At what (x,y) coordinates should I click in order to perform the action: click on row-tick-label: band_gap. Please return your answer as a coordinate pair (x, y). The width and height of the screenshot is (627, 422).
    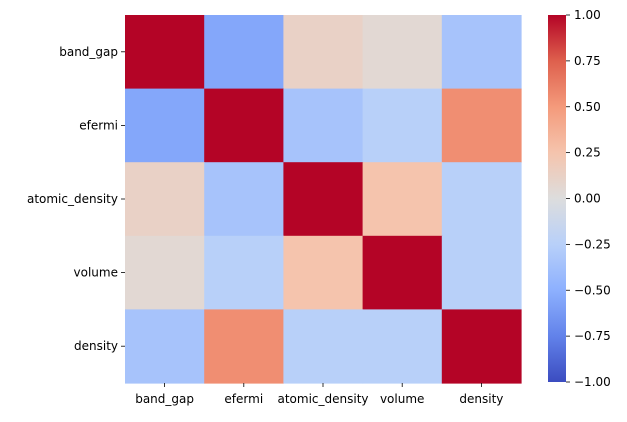
    Looking at the image, I should click on (88, 52).